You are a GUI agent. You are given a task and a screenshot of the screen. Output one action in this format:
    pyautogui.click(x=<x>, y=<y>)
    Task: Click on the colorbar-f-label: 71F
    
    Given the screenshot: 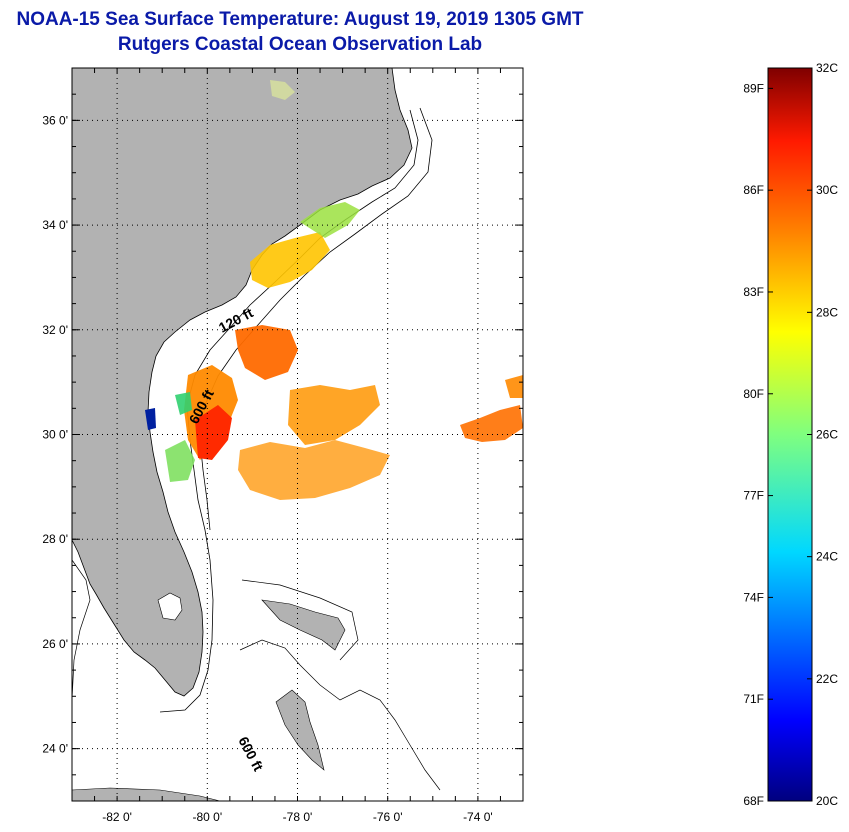 What is the action you would take?
    pyautogui.click(x=753, y=699)
    